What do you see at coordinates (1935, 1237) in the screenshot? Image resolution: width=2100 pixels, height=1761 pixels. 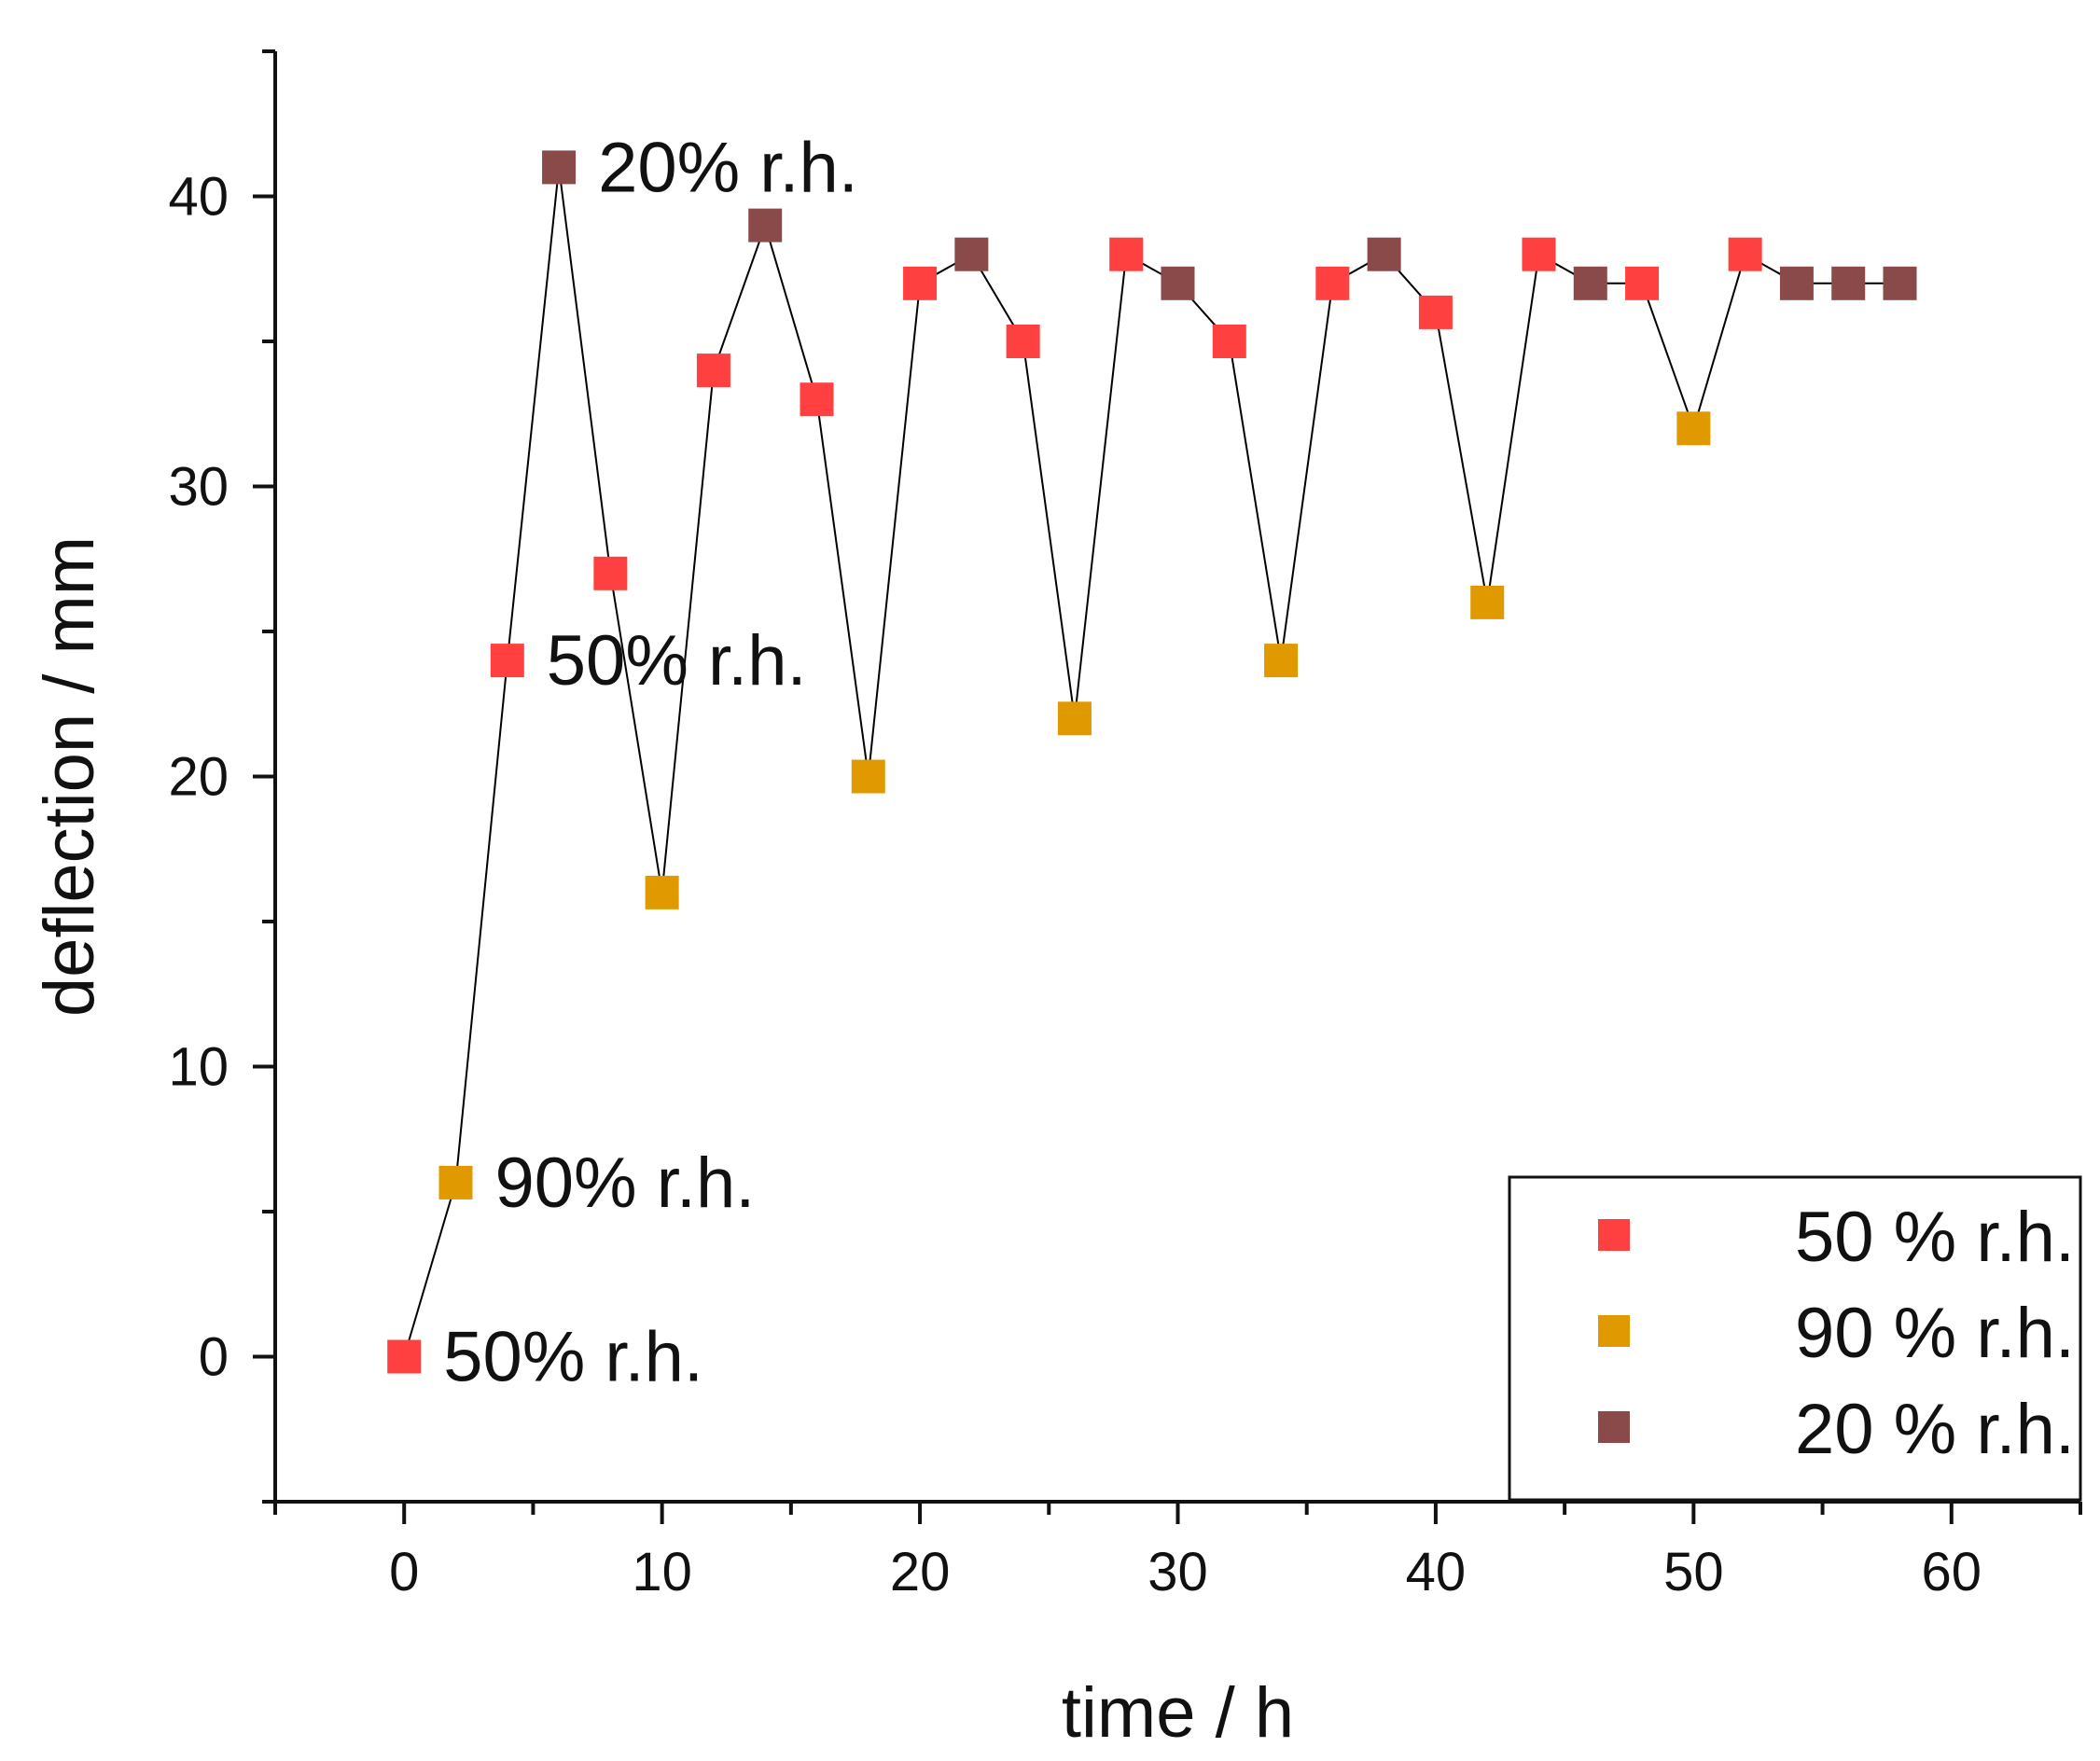 I see `legend-label: 50 % r.h.` at bounding box center [1935, 1237].